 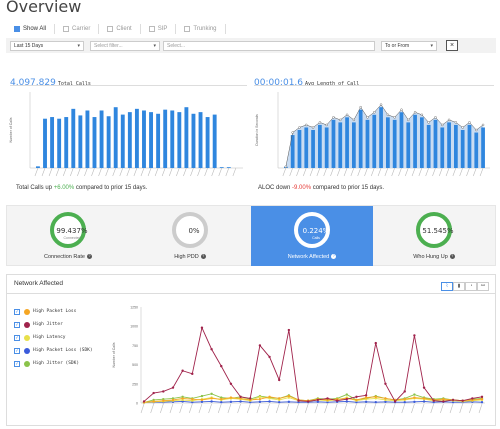 I want to click on tab-carrier: Carrier, so click(x=77, y=29).